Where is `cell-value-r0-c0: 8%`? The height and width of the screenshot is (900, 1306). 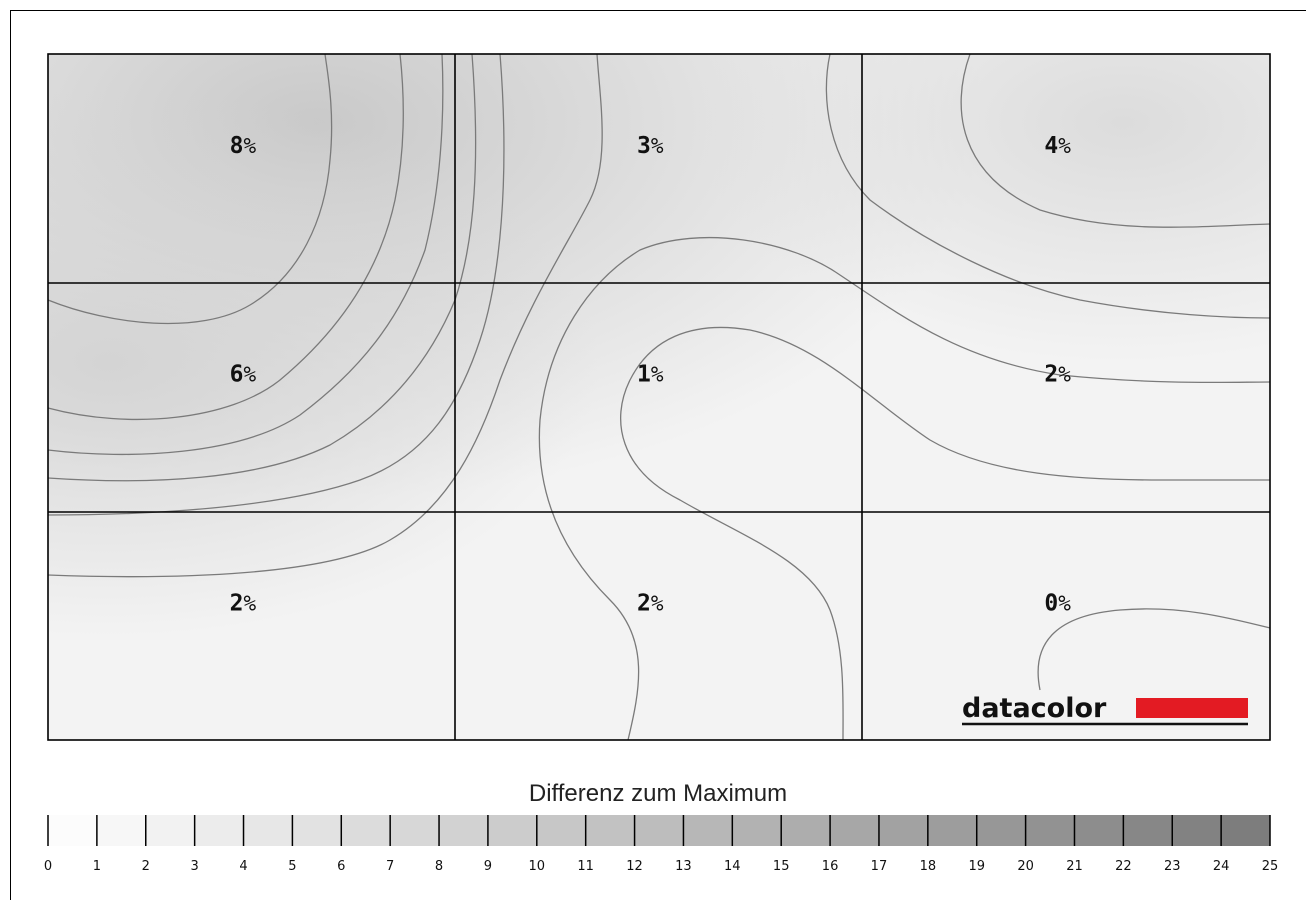
cell-value-r0-c0: 8% is located at coordinates (243, 146).